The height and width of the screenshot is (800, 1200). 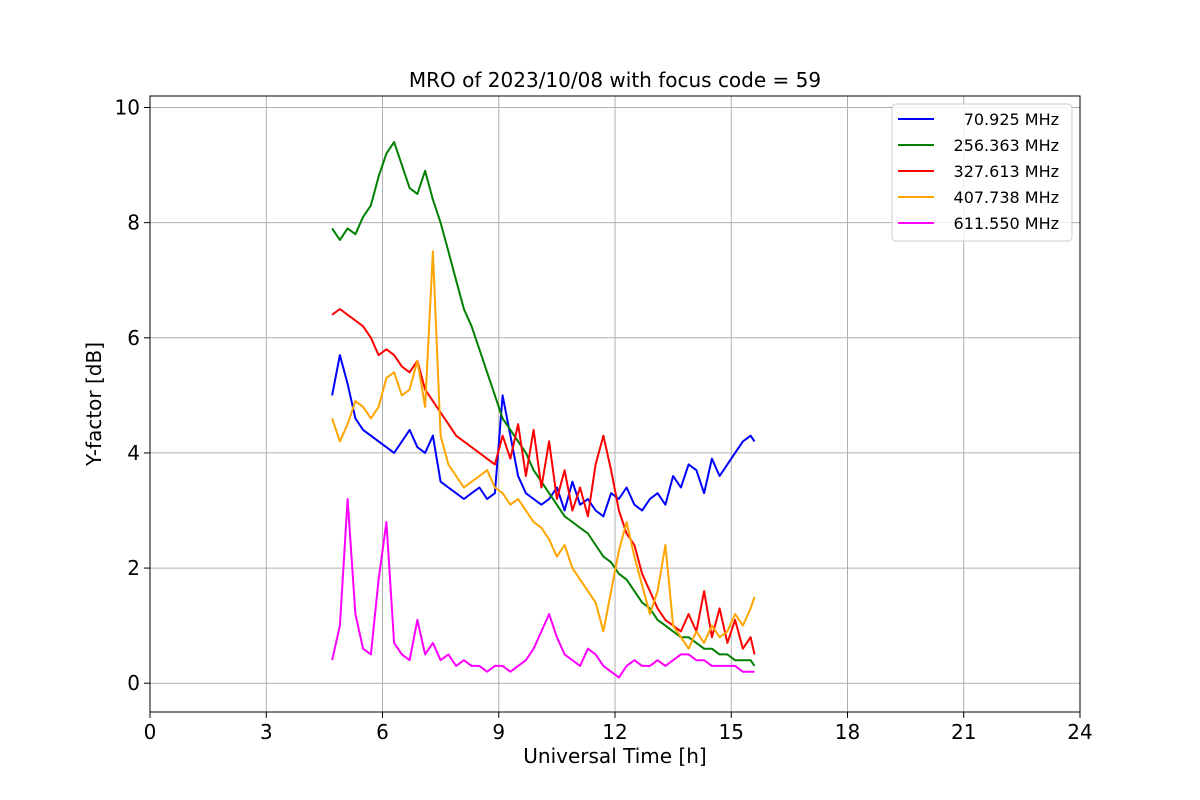 I want to click on x-tick-label: 15, so click(x=731, y=732).